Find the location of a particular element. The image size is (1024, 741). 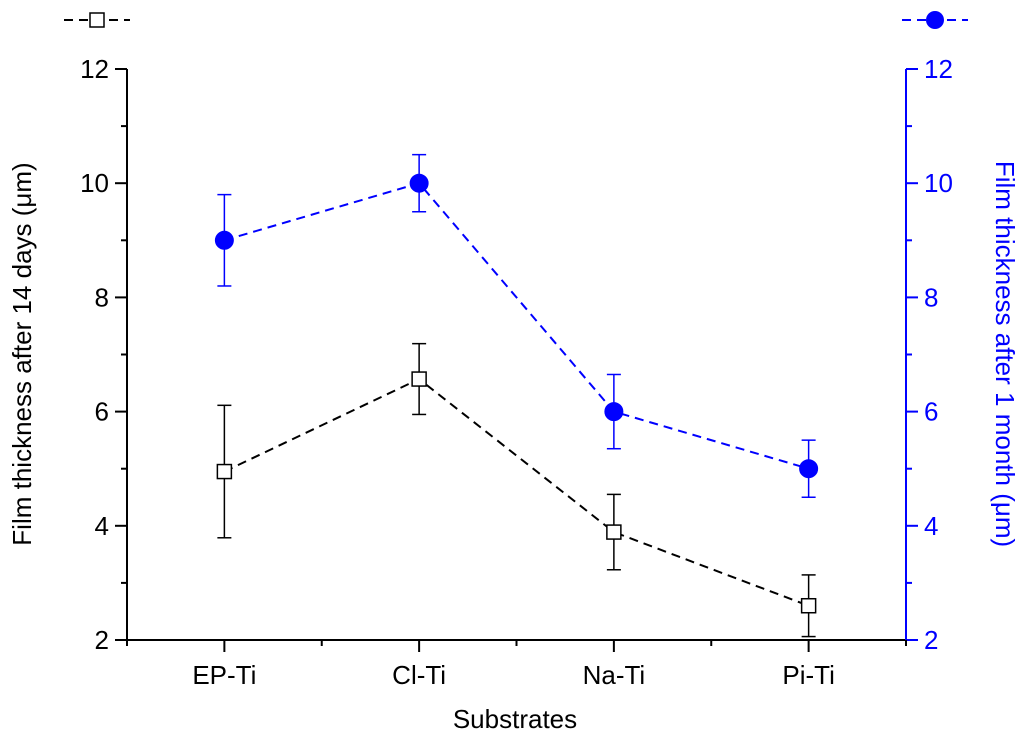

y-left-tick-label: 2 is located at coordinates (102, 640).